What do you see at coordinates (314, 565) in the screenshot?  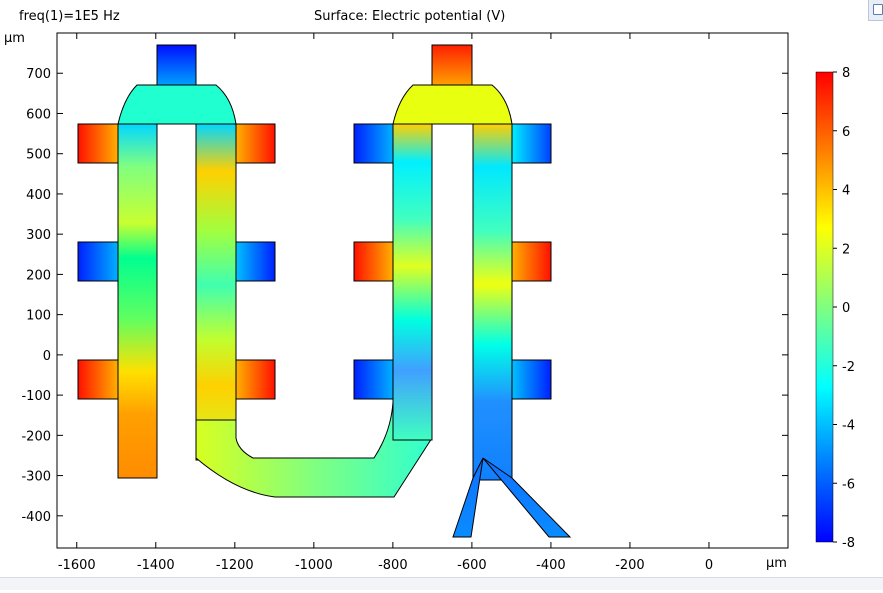 I see `x-tick-label: -1000` at bounding box center [314, 565].